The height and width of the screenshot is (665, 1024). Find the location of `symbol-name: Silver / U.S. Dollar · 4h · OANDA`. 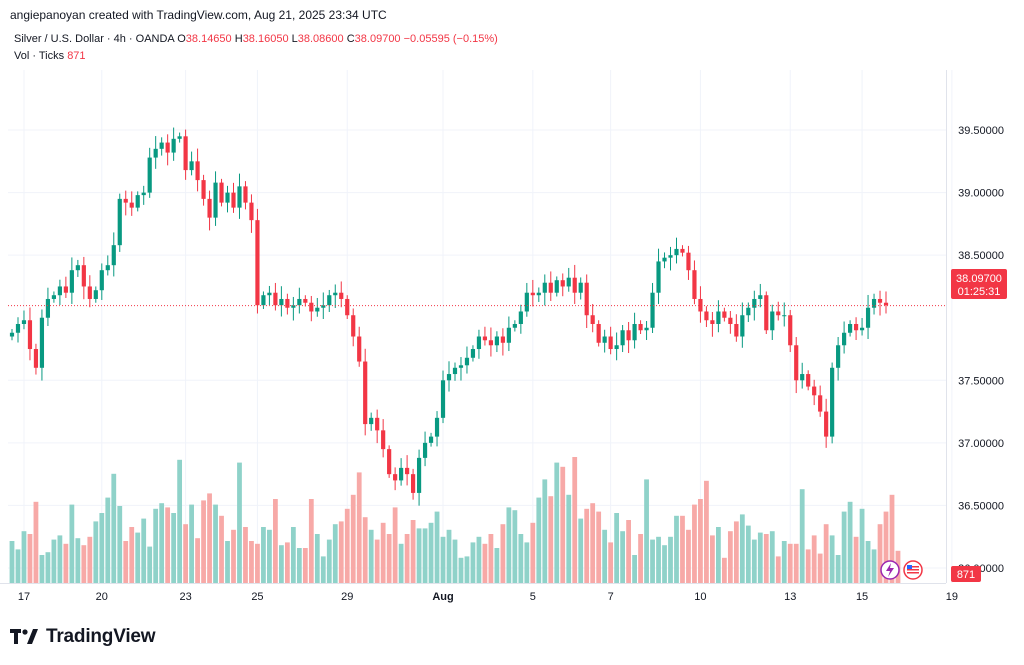

symbol-name: Silver / U.S. Dollar · 4h · OANDA is located at coordinates (94, 39).